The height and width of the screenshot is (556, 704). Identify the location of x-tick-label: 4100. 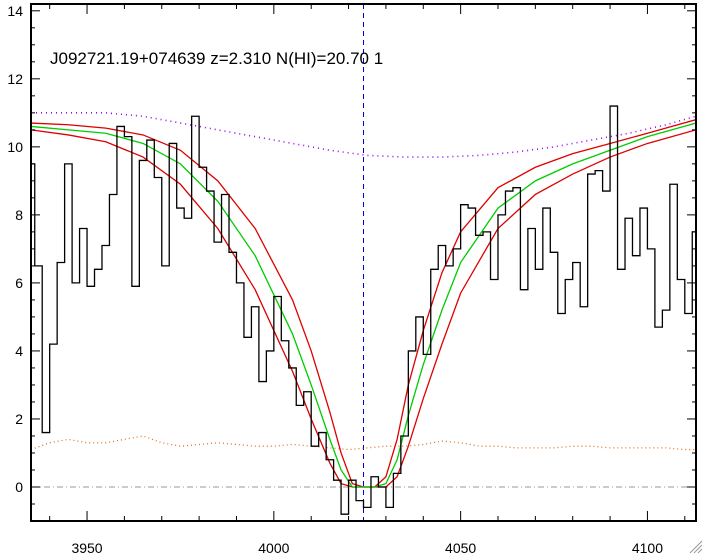
(647, 548).